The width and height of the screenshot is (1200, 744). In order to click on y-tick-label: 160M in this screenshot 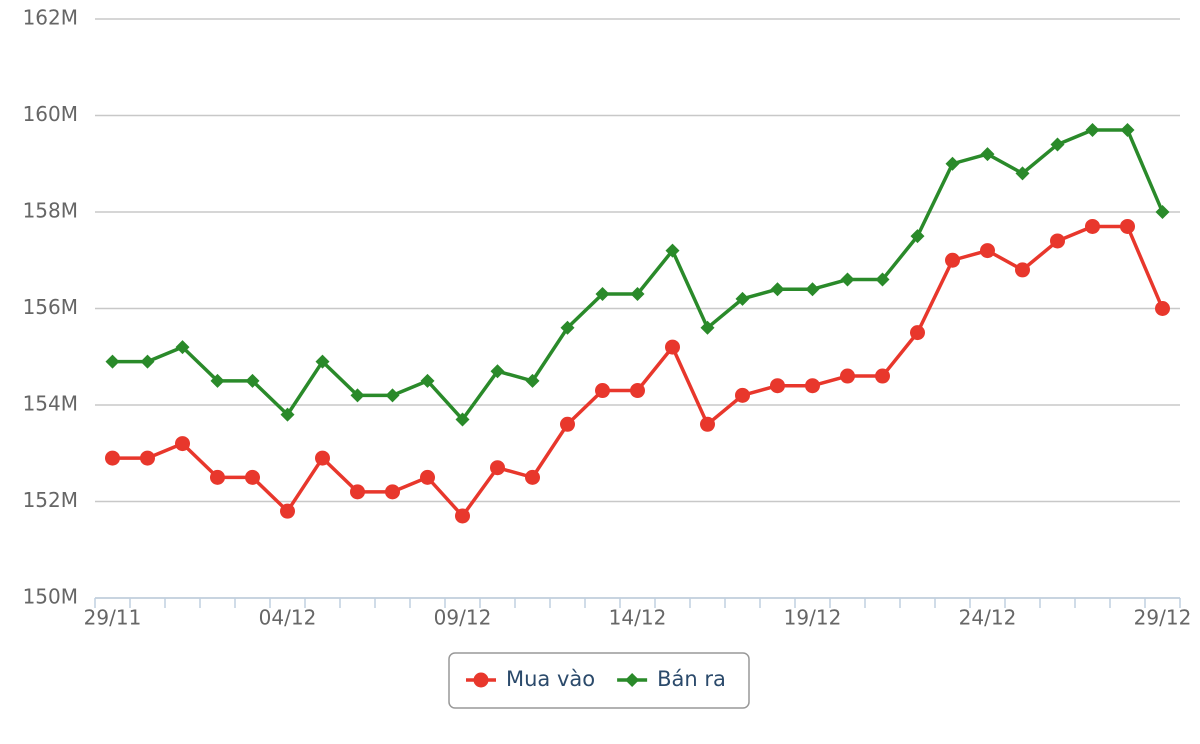, I will do `click(50, 114)`.